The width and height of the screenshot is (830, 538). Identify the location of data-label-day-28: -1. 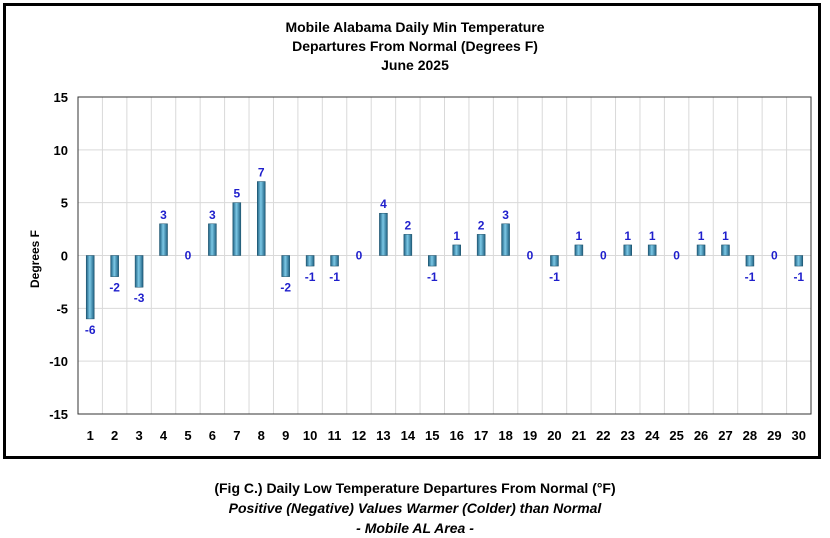
(750, 277).